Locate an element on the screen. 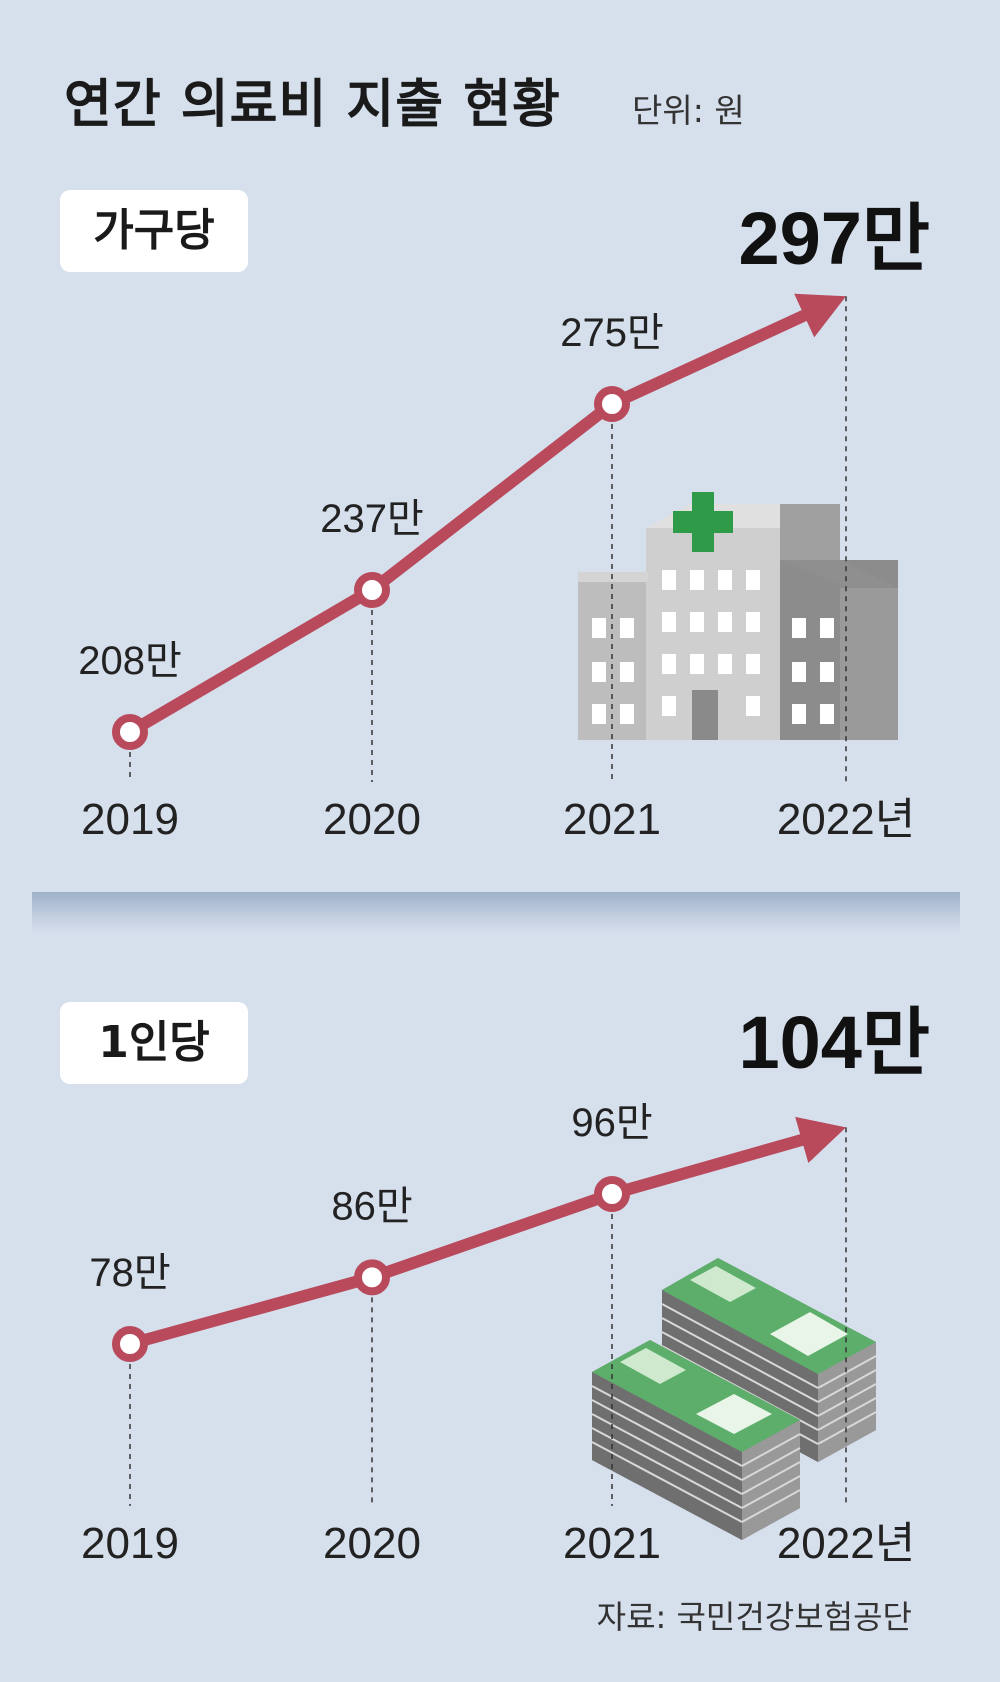 The width and height of the screenshot is (1000, 1682). household-label: 가구당 is located at coordinates (154, 231).